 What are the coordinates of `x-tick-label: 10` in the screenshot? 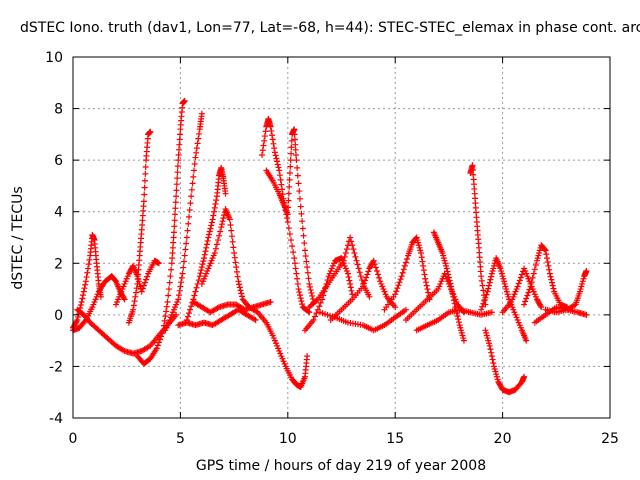 It's located at (288, 439).